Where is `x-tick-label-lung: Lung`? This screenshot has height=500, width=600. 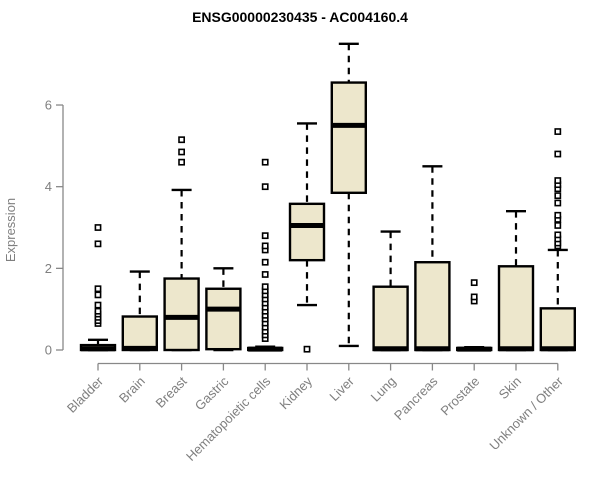 x-tick-label-lung: Lung is located at coordinates (383, 389).